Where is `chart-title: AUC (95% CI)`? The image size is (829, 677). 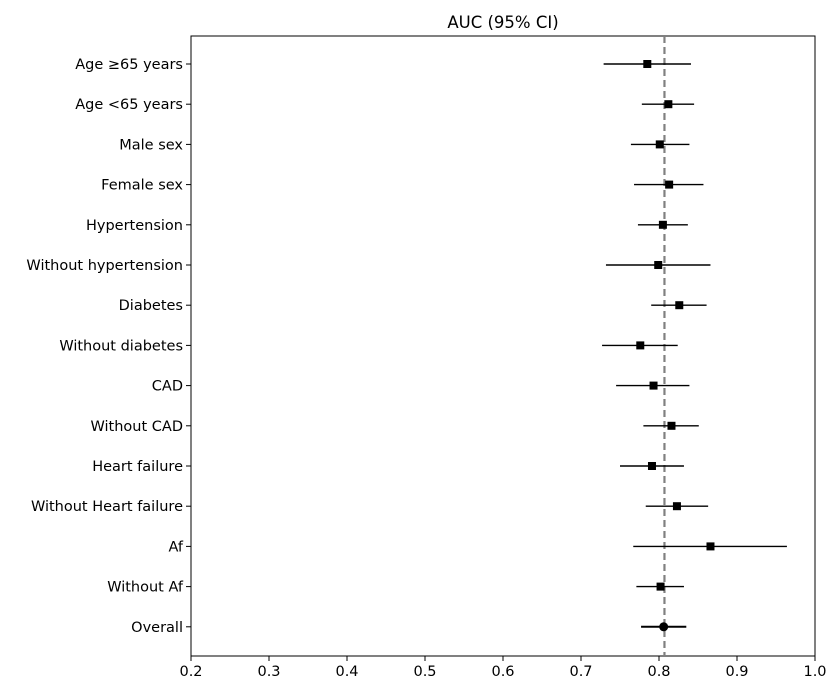
chart-title: AUC (95% CI) is located at coordinates (502, 22).